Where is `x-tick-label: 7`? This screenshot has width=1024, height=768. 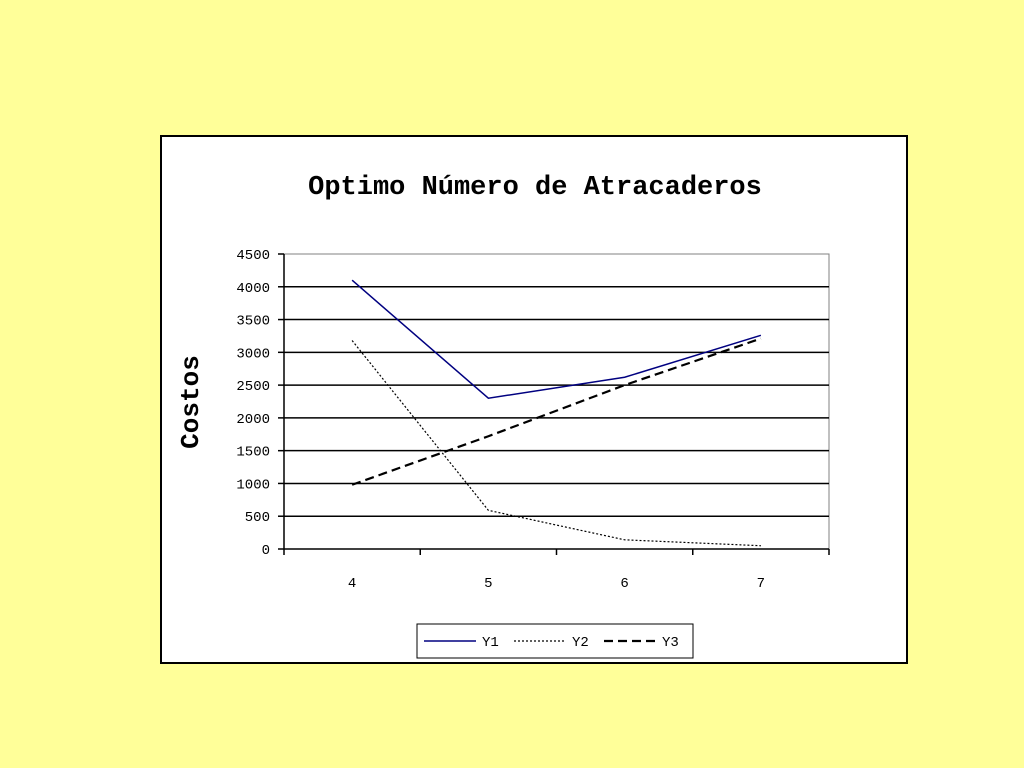
x-tick-label: 7 is located at coordinates (761, 584).